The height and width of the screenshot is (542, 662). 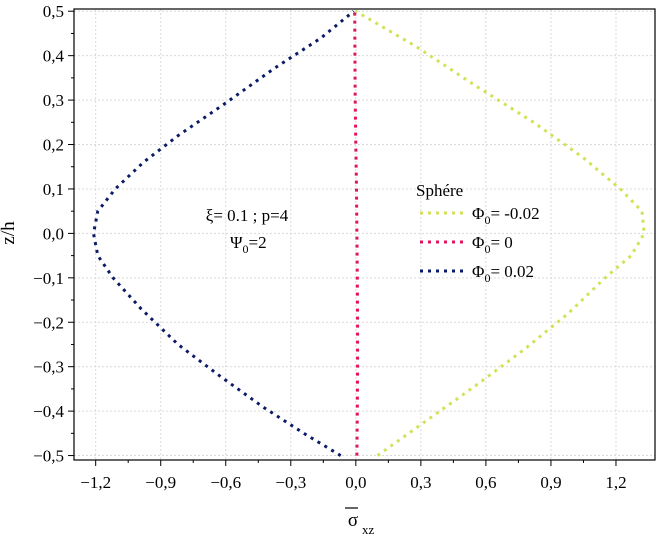 I want to click on x-tick-label: 0,6, so click(x=485, y=482).